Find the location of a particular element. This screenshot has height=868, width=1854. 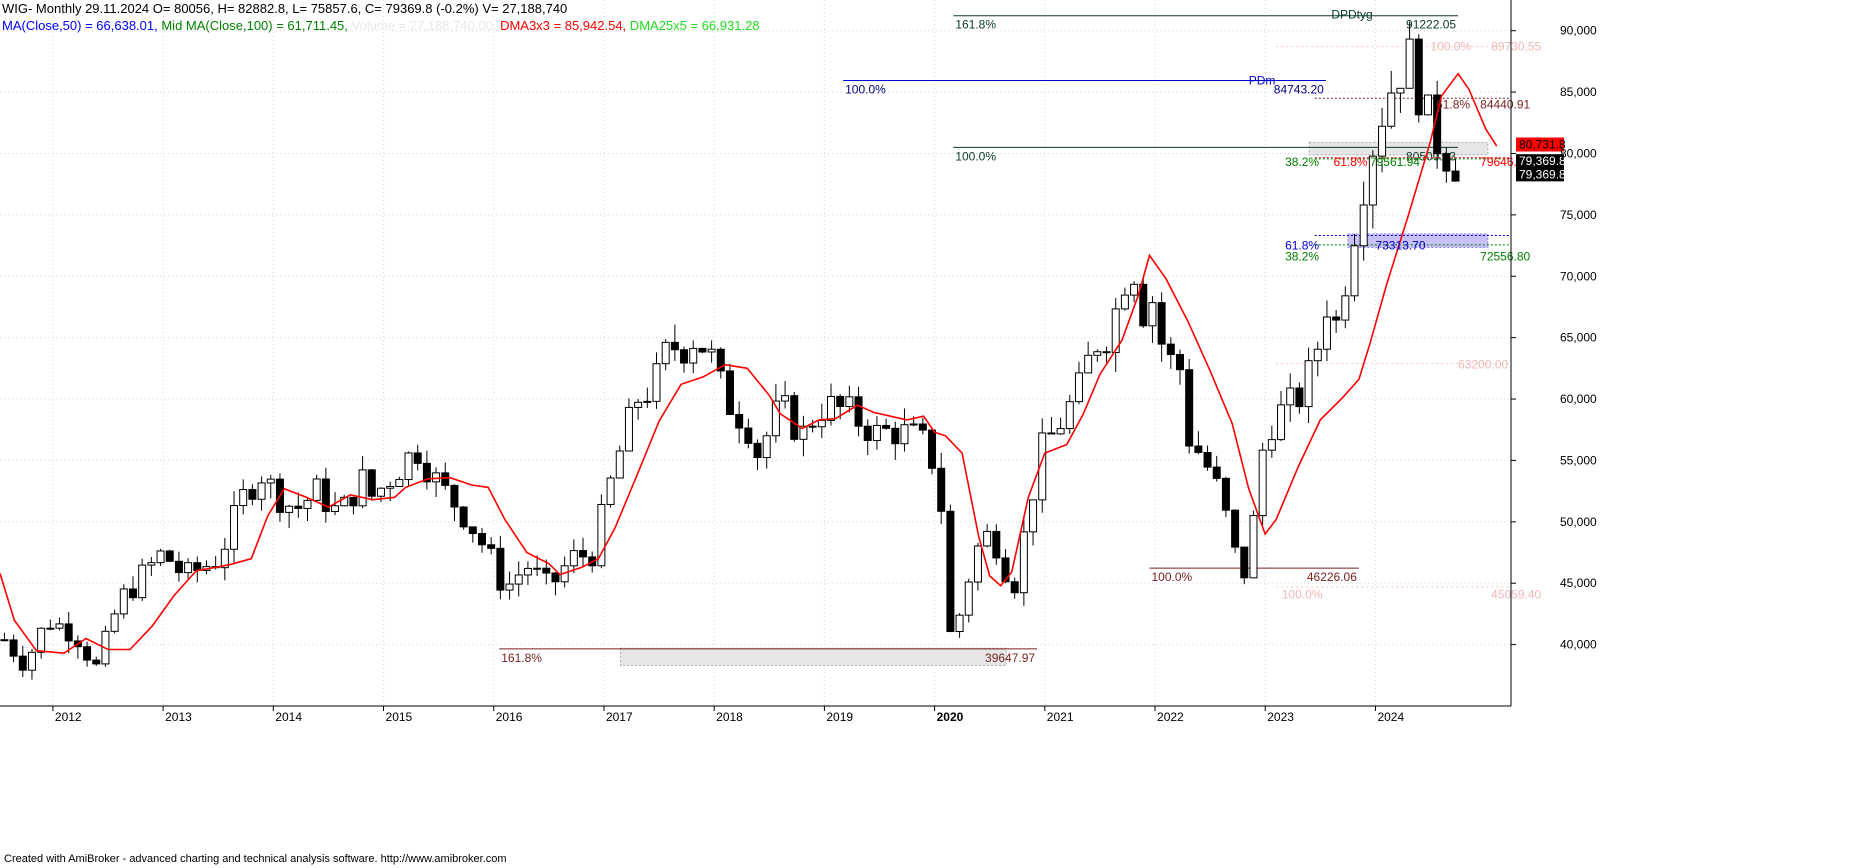

chart-annotation: DPDtyg is located at coordinates (1351, 15).